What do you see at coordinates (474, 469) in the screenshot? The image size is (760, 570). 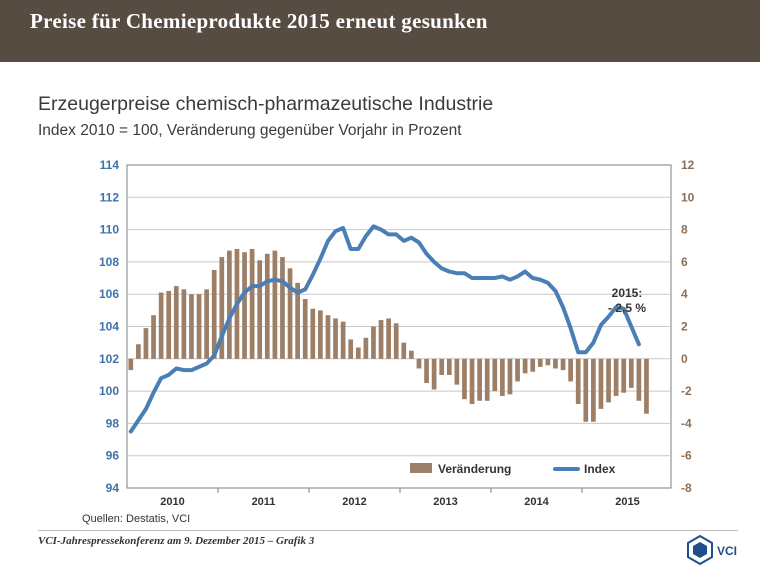 I see `legend-label-bar: Veränderung` at bounding box center [474, 469].